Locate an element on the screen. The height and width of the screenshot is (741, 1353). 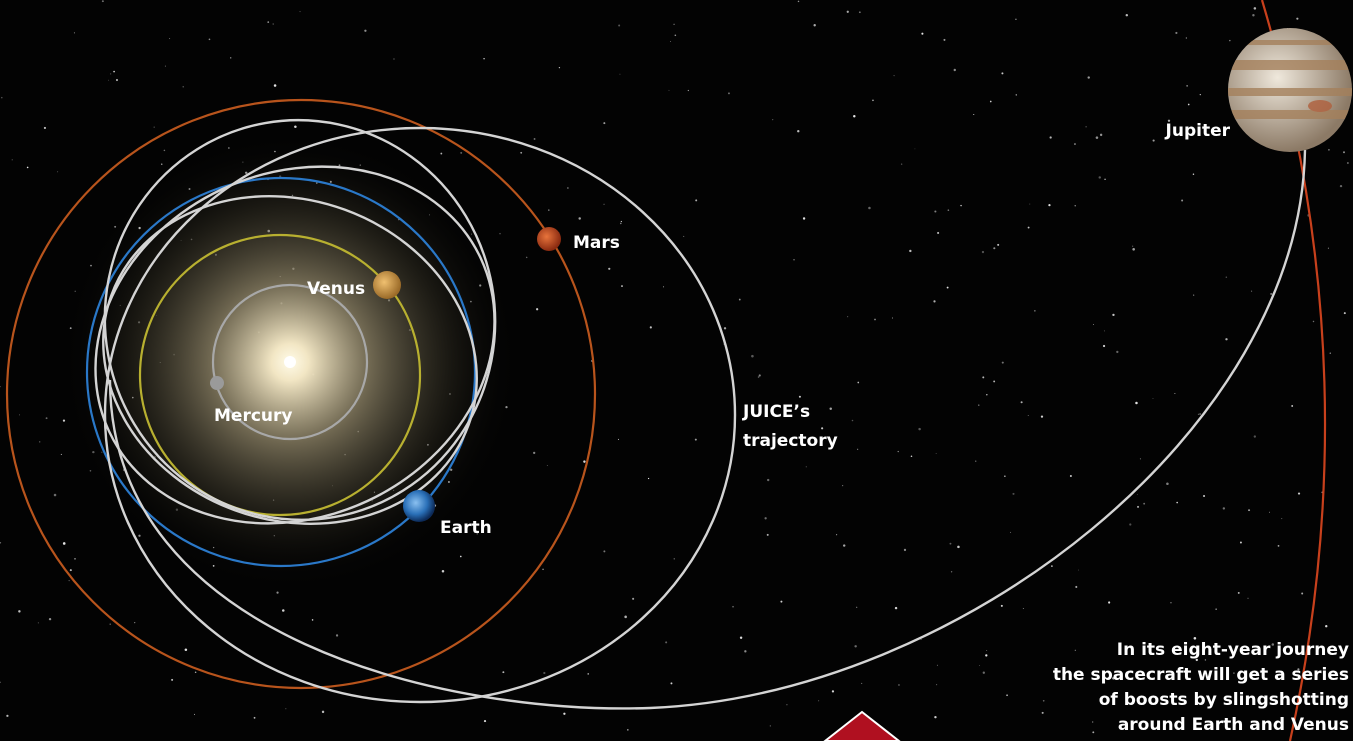
trajectory-label: JUICE’s is located at coordinates (776, 412).